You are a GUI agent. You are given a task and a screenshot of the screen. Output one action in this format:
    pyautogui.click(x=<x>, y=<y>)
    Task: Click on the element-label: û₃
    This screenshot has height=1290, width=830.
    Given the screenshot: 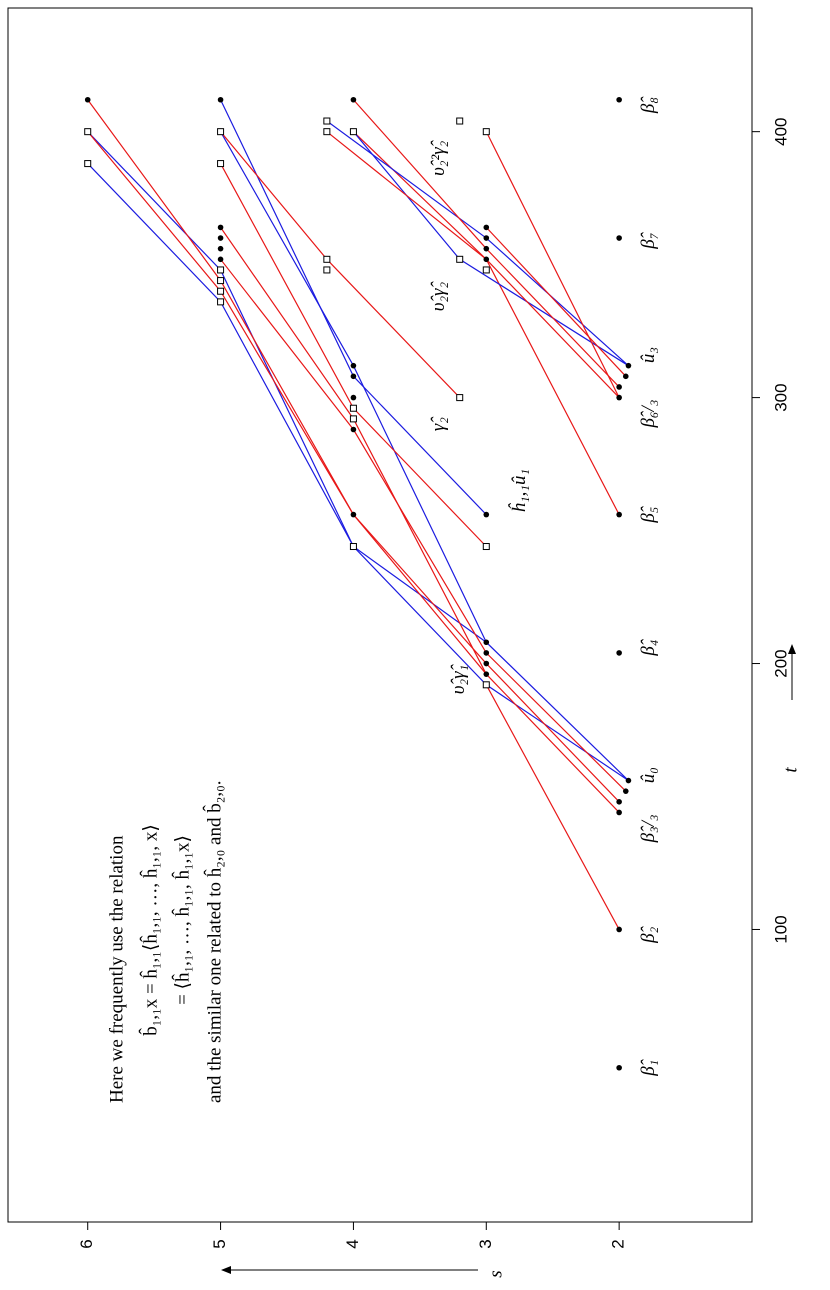 What is the action you would take?
    pyautogui.click(x=648, y=355)
    